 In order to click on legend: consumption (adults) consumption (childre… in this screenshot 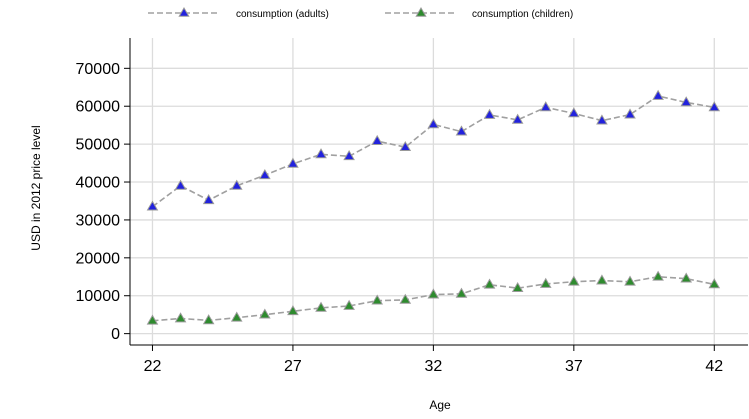, I will do `click(360, 13)`.